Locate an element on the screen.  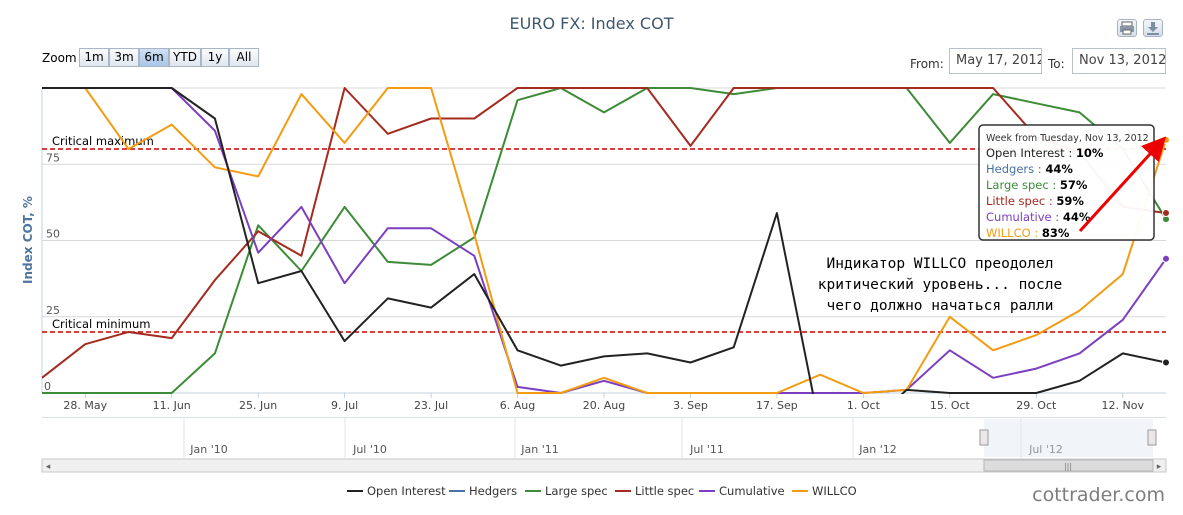
y-tick-label: 50 is located at coordinates (53, 234).